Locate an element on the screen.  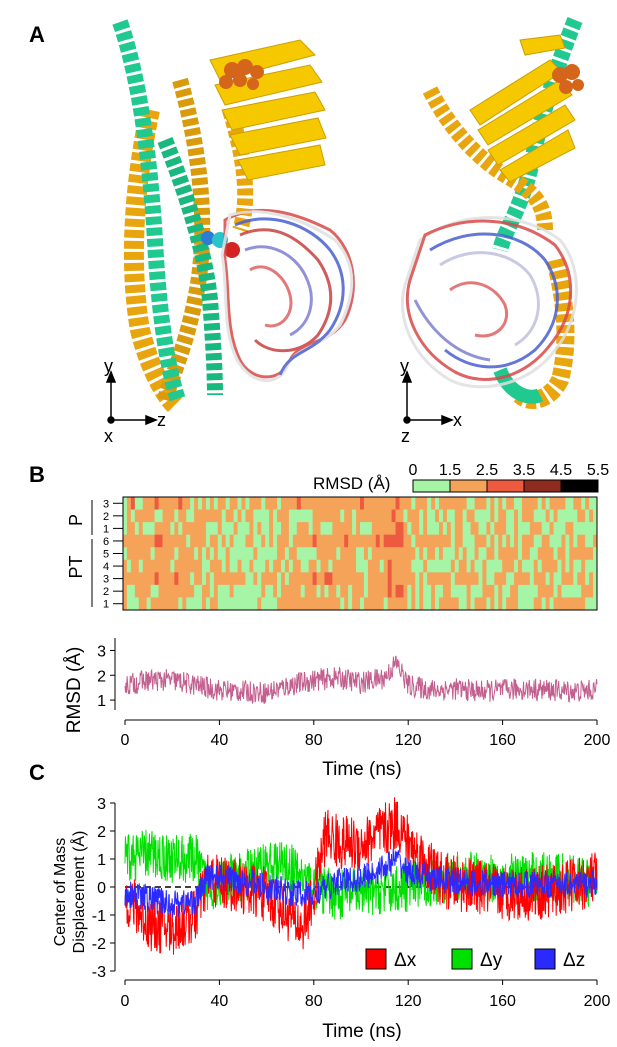
legend-dx-swatch is located at coordinates (376, 959).